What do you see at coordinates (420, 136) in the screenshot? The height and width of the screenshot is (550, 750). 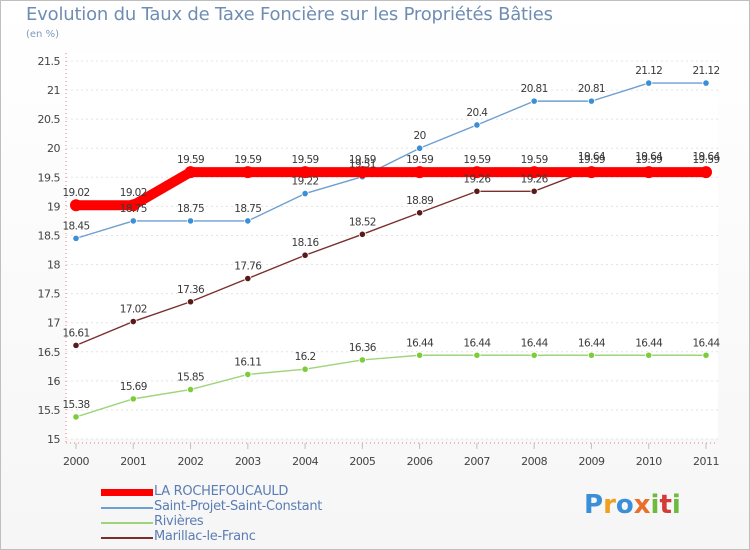 I see `data-label: 20` at bounding box center [420, 136].